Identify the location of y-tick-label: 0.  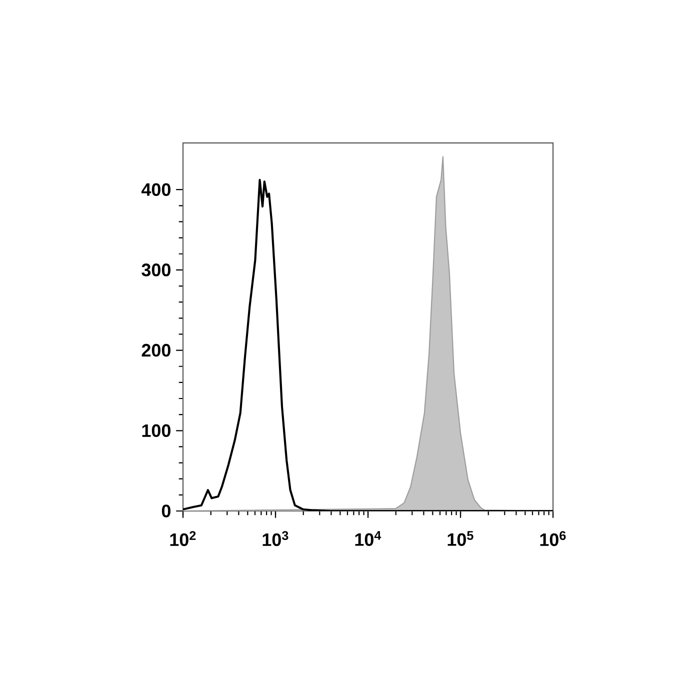
(166, 511).